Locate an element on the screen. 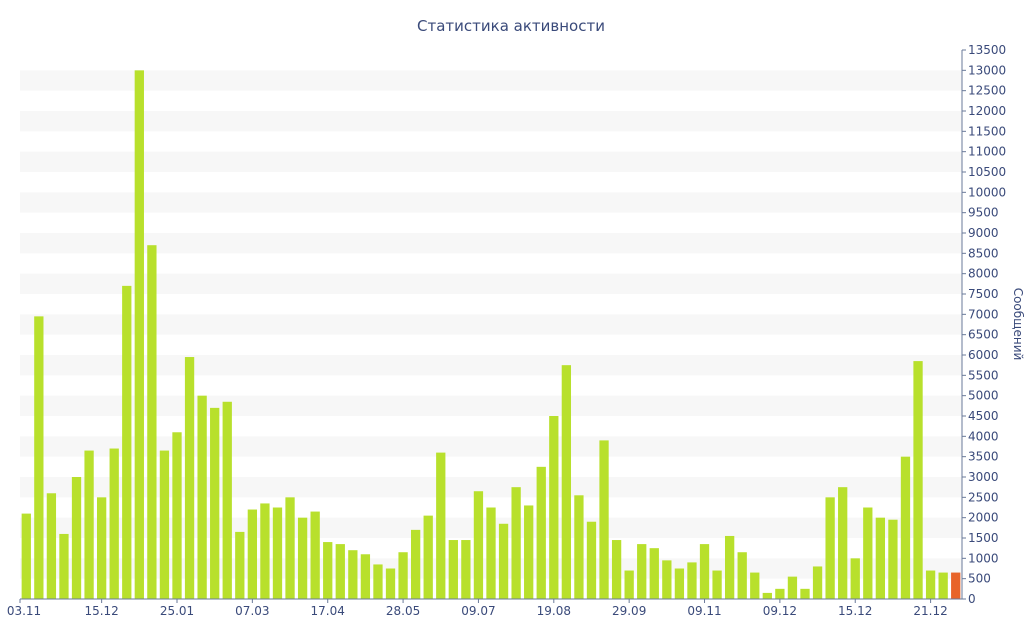  y-tick-label: 13000 is located at coordinates (987, 70).